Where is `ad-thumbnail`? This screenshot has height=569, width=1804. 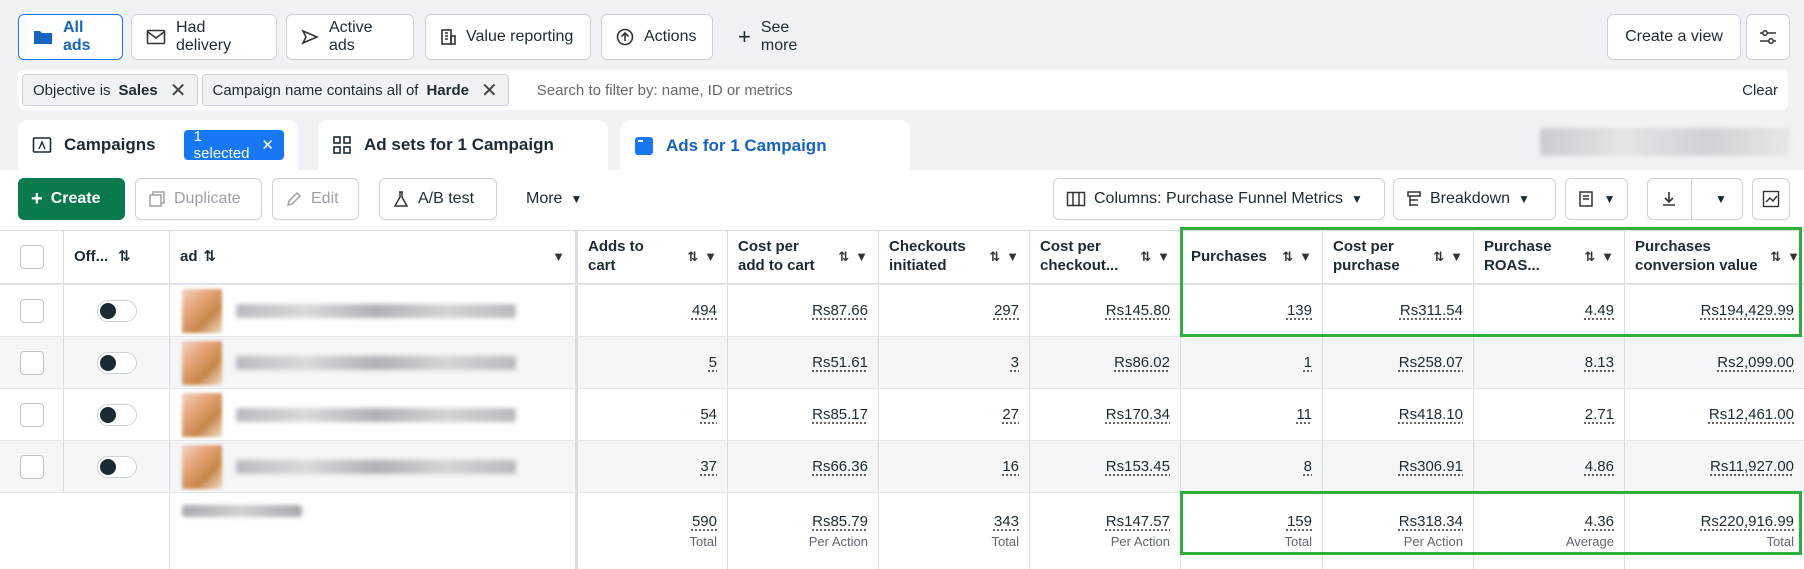
ad-thumbnail is located at coordinates (202, 310).